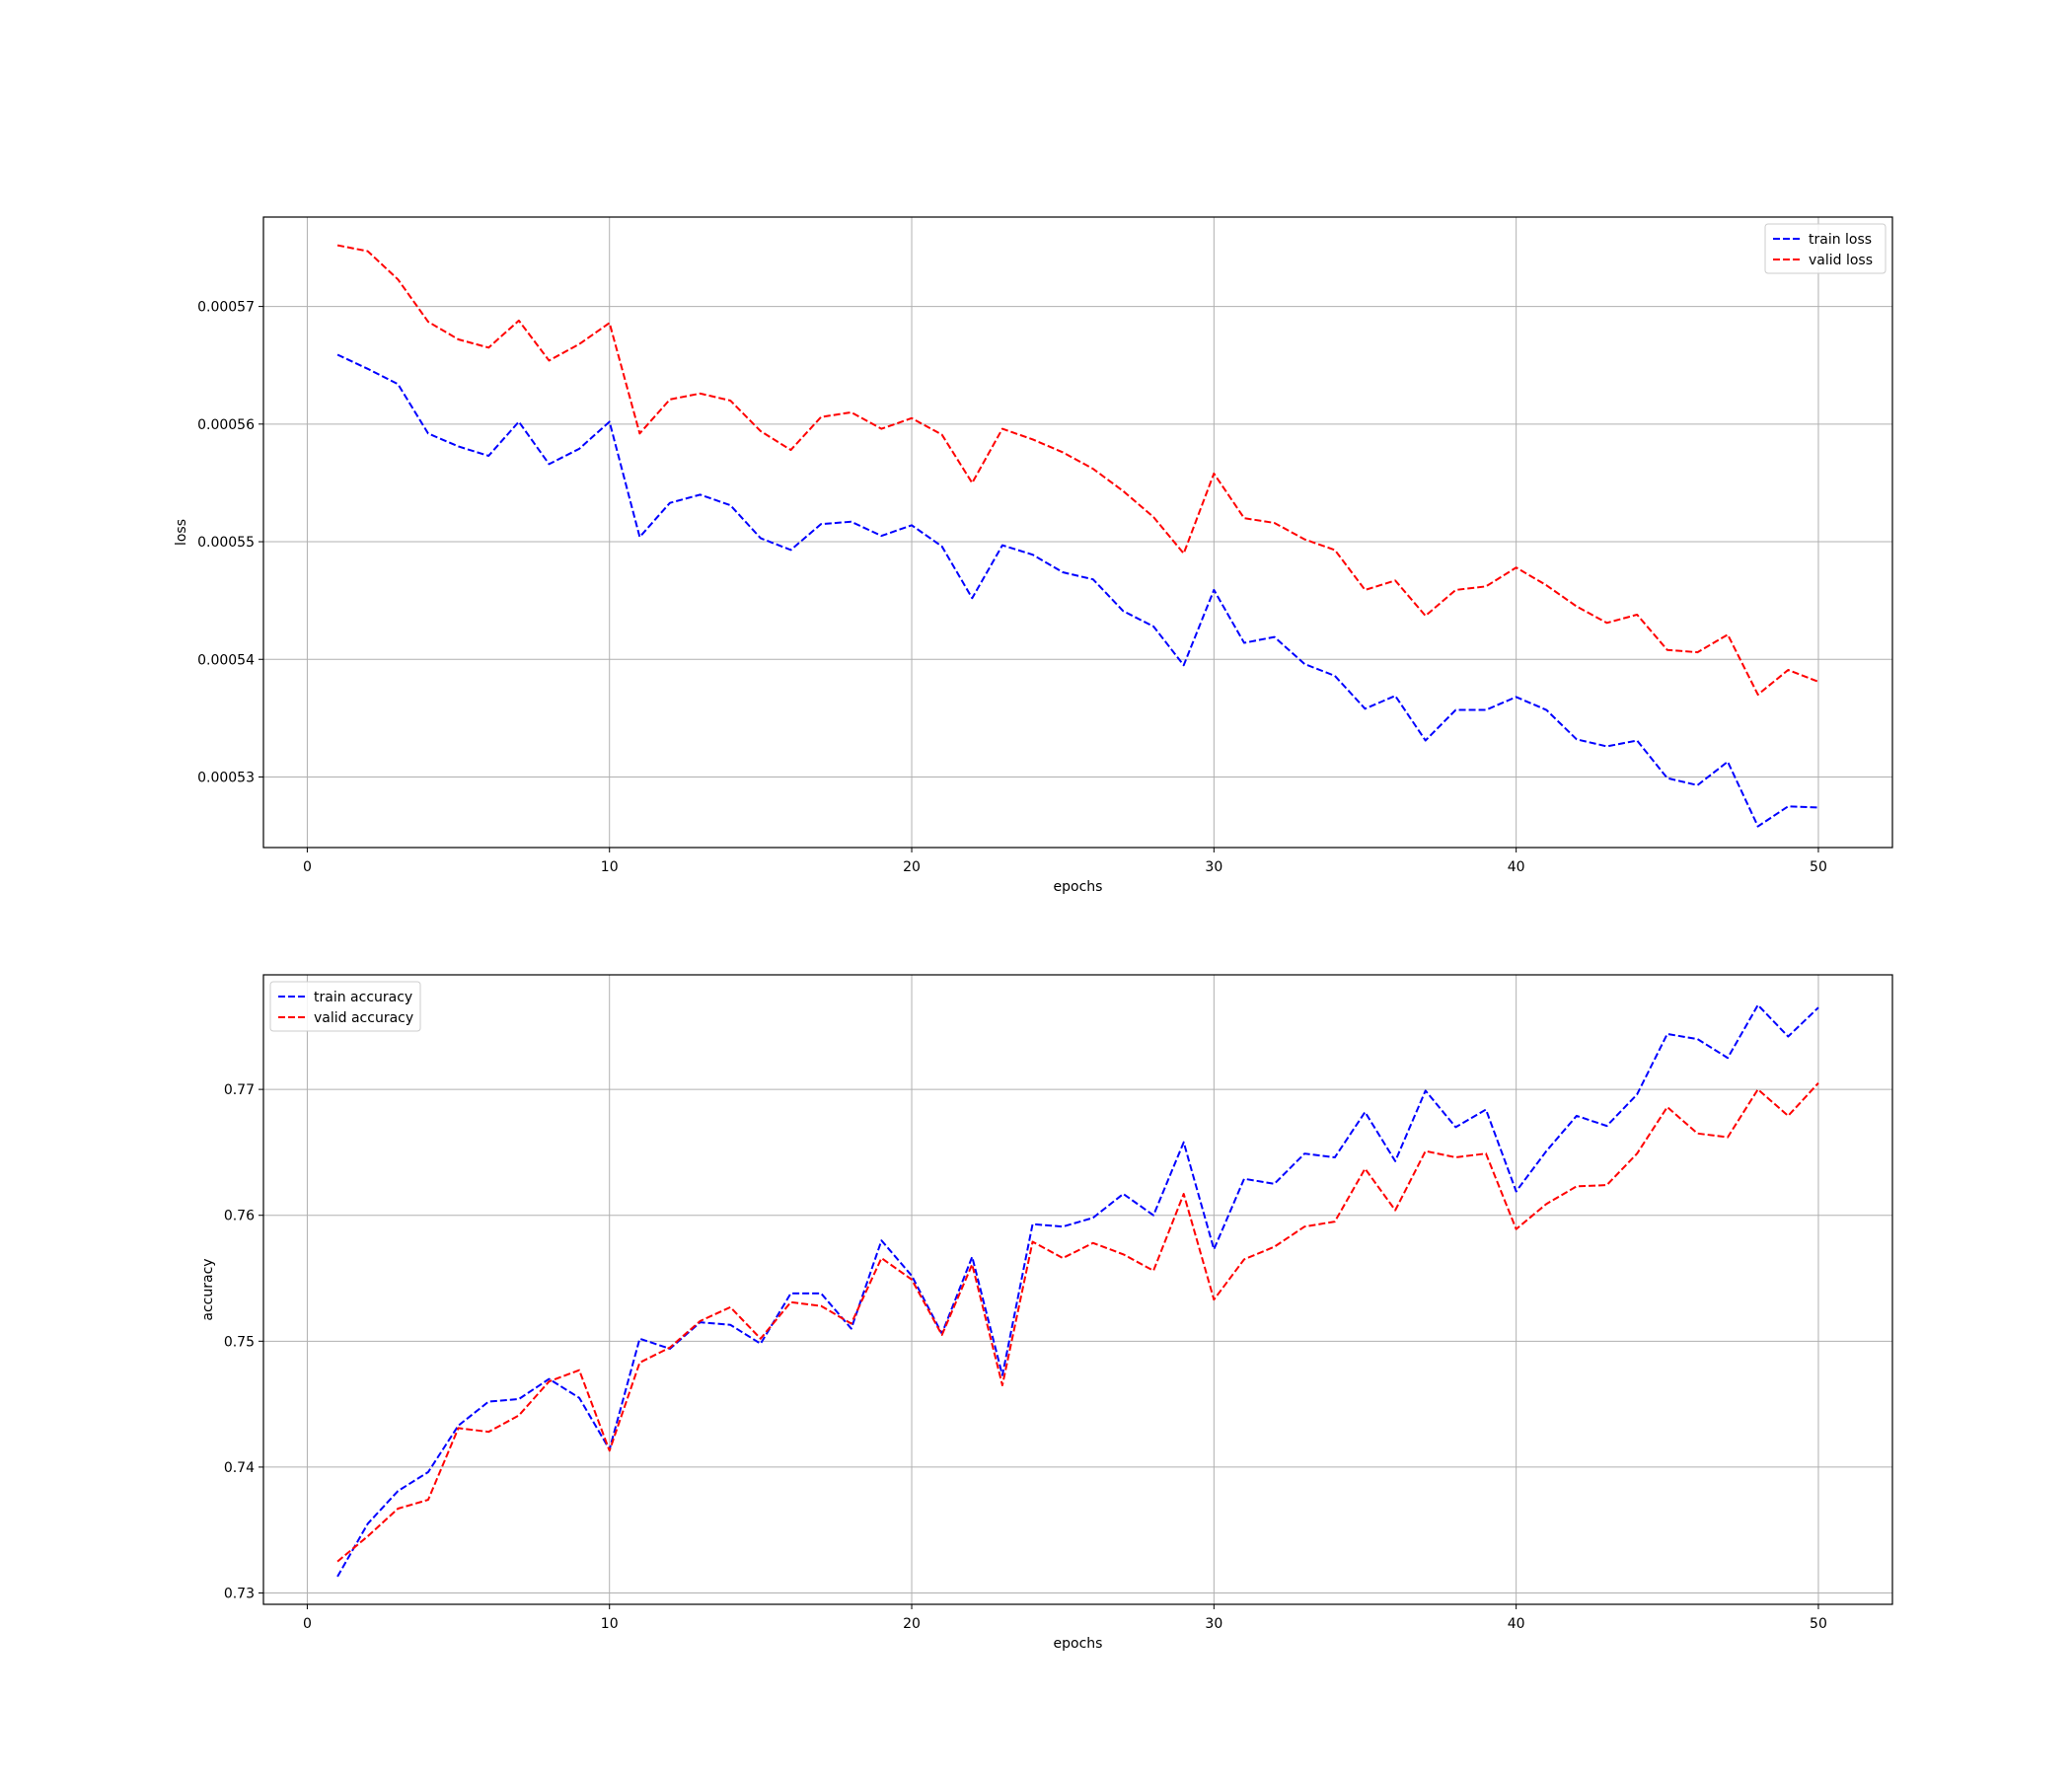 The width and height of the screenshot is (2072, 1776). What do you see at coordinates (364, 1018) in the screenshot?
I see `legend-label: valid accuracy` at bounding box center [364, 1018].